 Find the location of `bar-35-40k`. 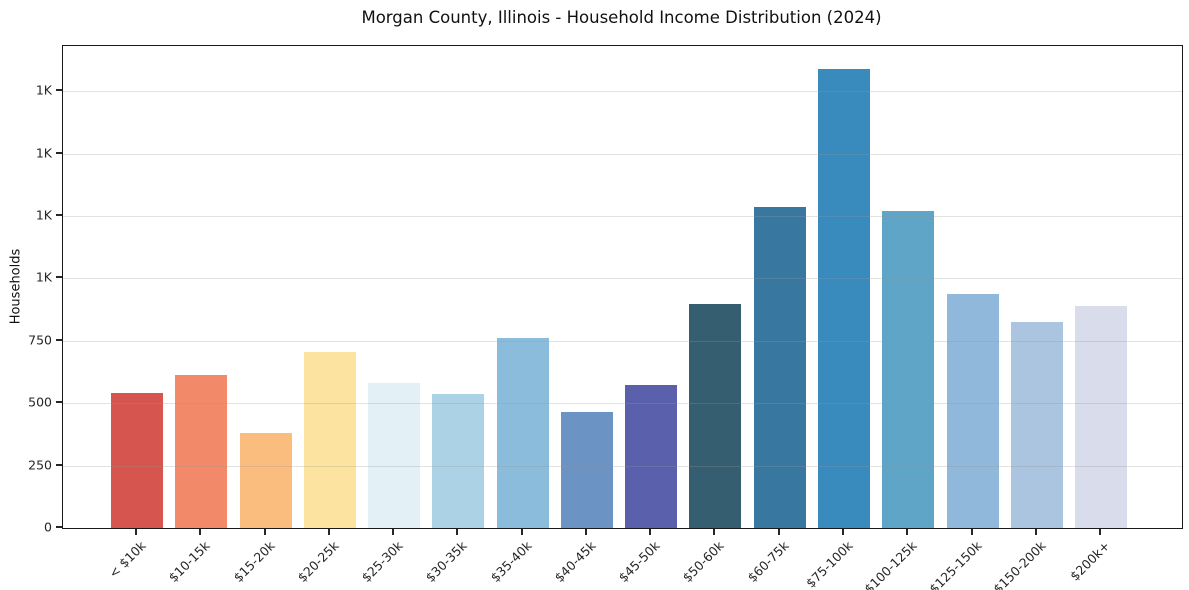

bar-35-40k is located at coordinates (522, 432).